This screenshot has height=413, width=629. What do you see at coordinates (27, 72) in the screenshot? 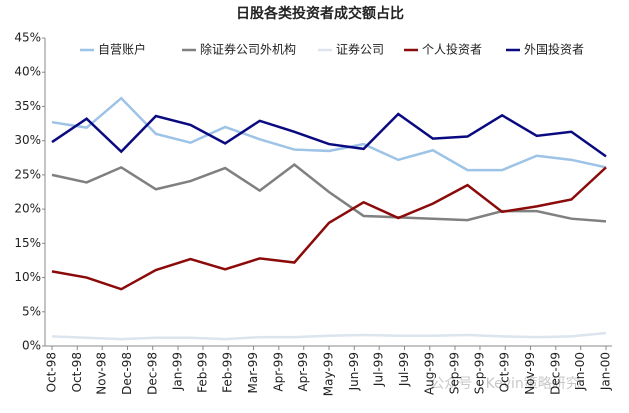
I see `y-tick-label: 40%` at bounding box center [27, 72].